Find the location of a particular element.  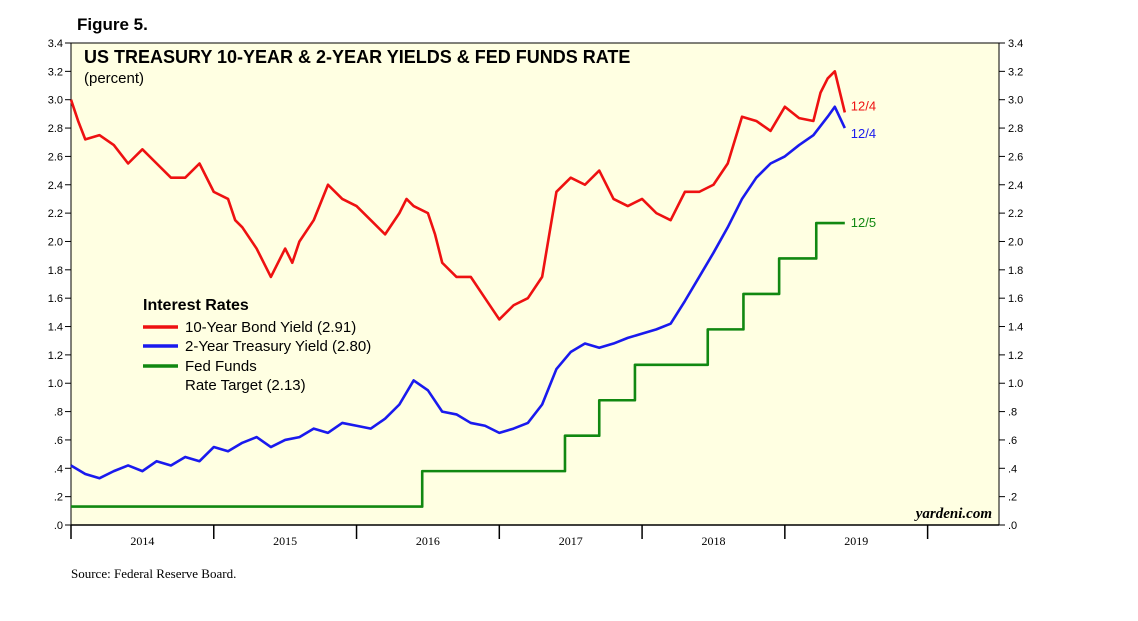

y-tick-label-left: .6 is located at coordinates (58, 441).